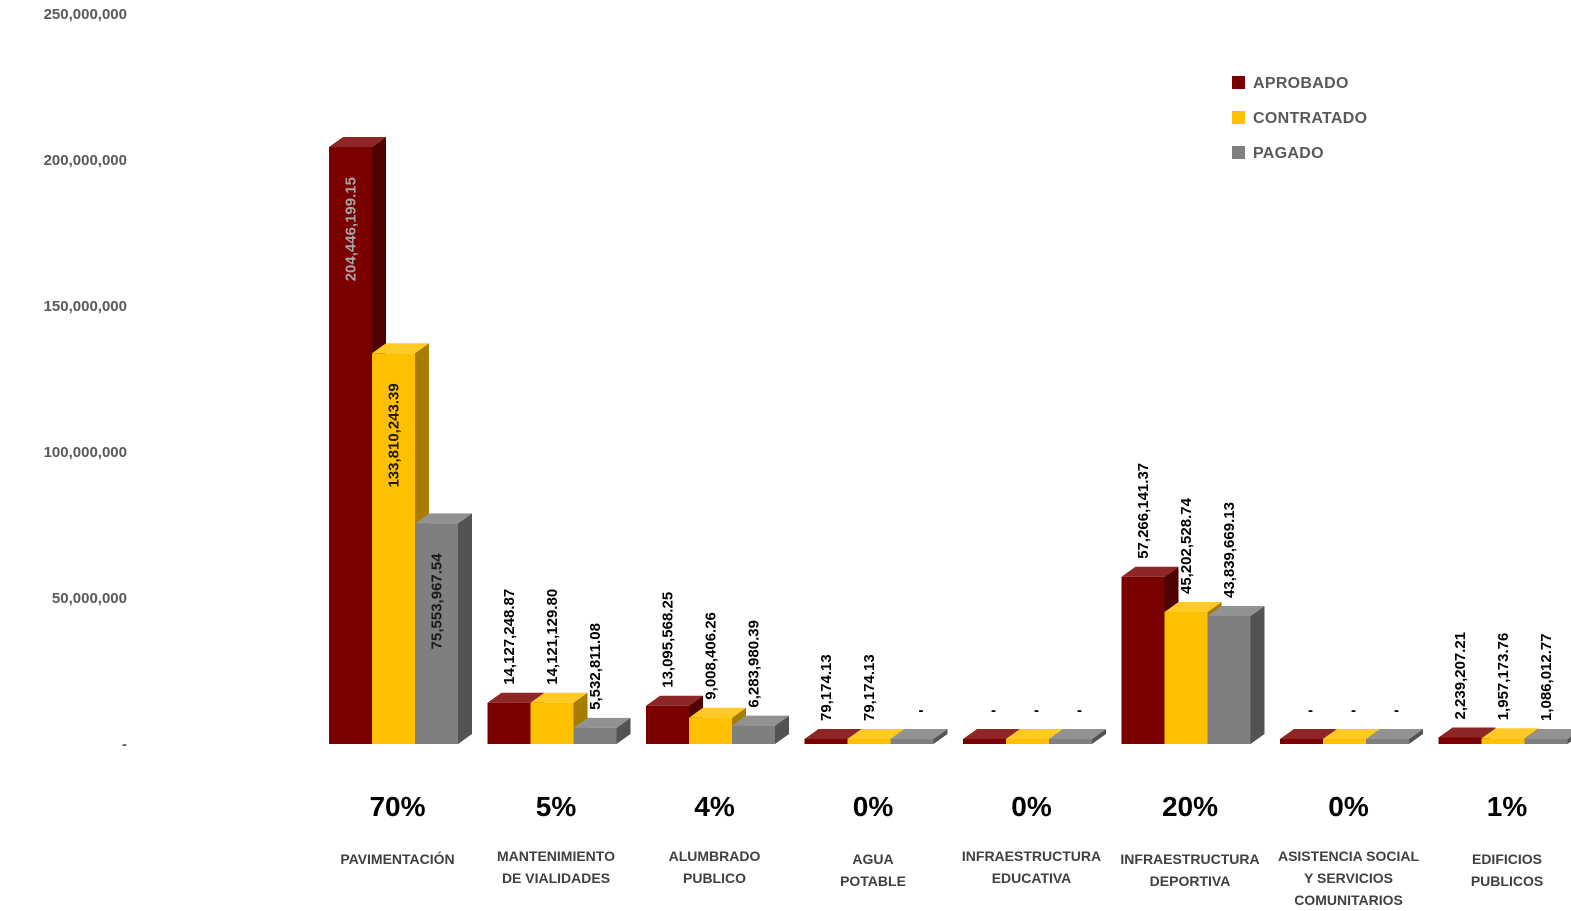 The image size is (1571, 911). I want to click on data-label: 9,008,406.26, so click(711, 656).